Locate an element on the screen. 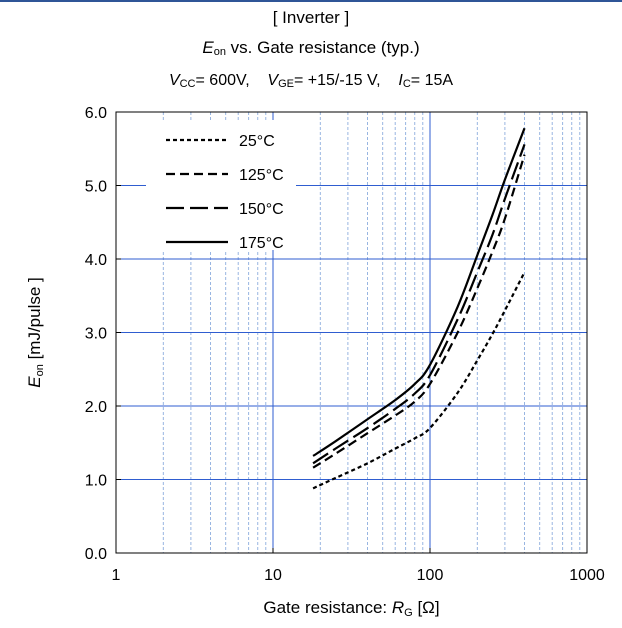 This screenshot has height=628, width=622. x-tick-label: 1000 is located at coordinates (587, 575).